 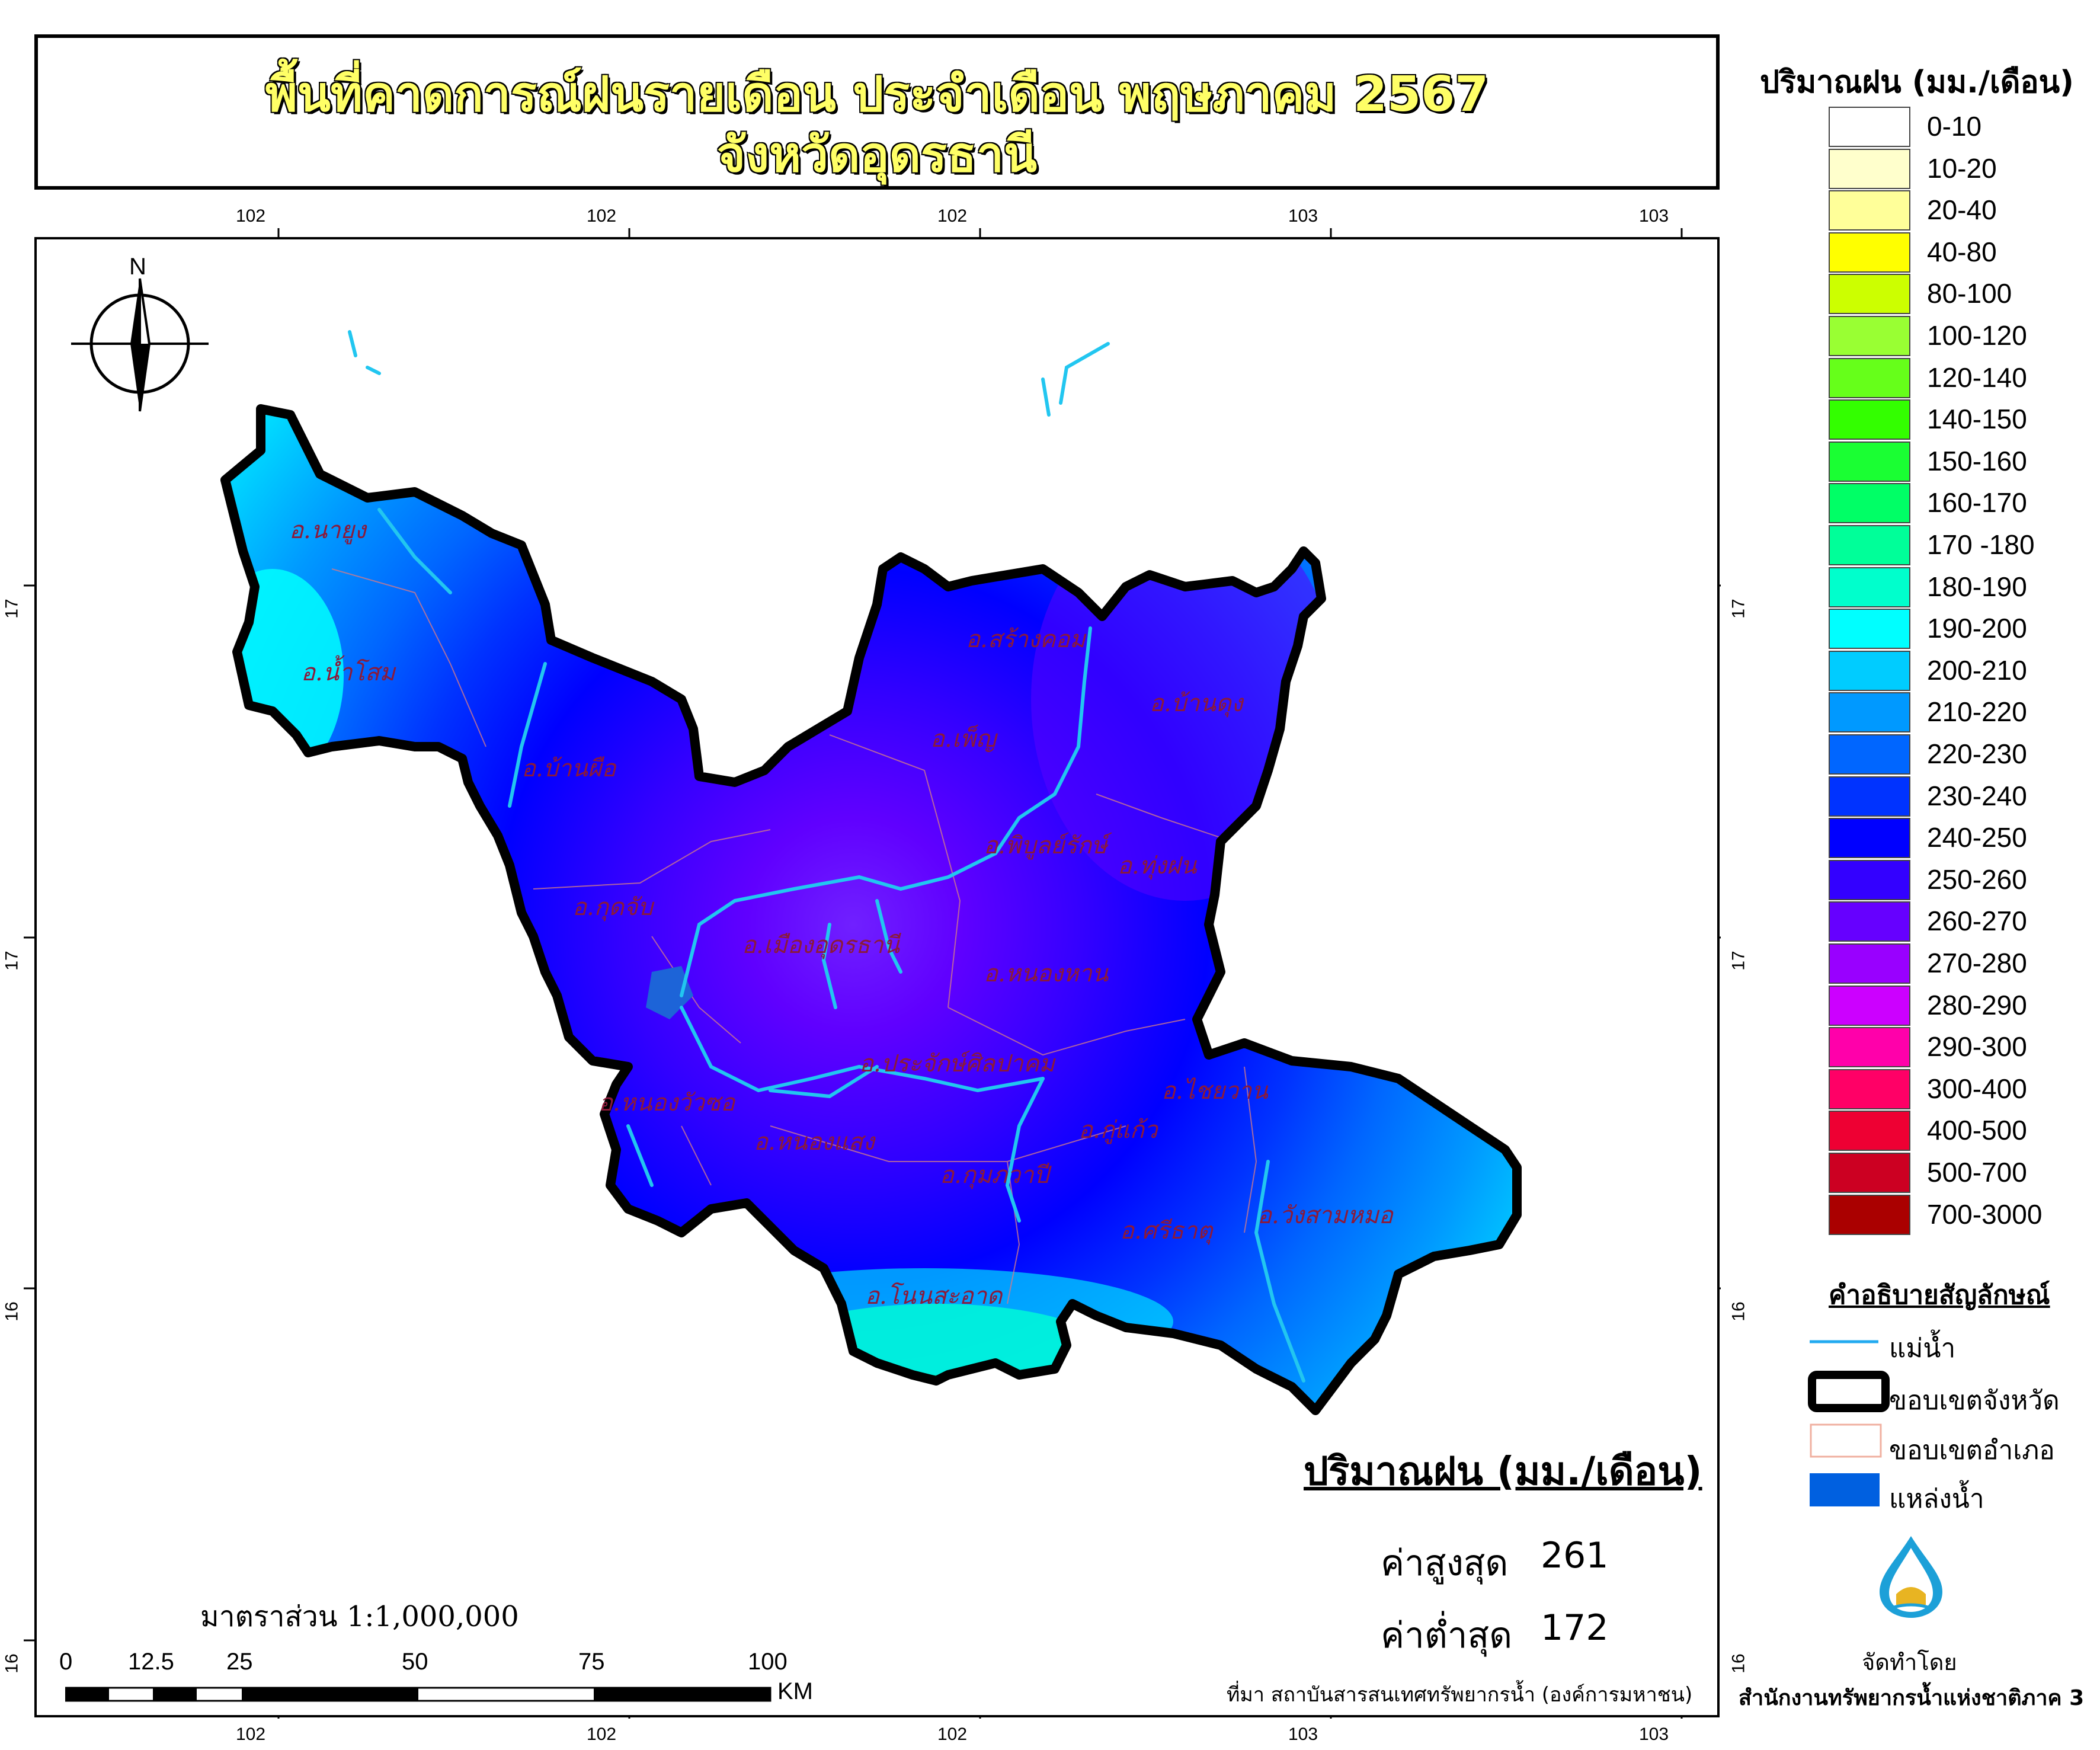 What do you see at coordinates (1981, 544) in the screenshot?
I see `legend-label: 170 -180` at bounding box center [1981, 544].